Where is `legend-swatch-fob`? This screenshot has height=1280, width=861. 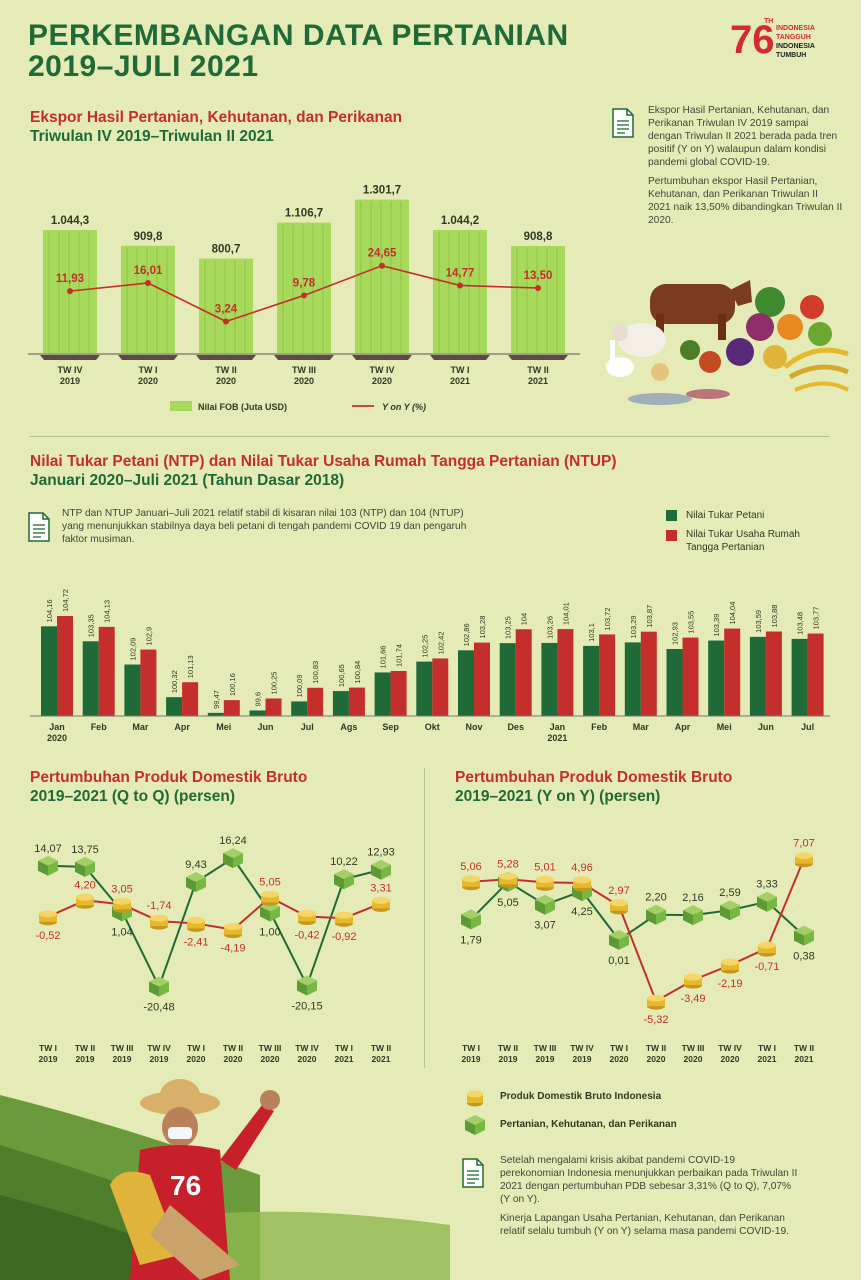
legend-swatch-fob is located at coordinates (181, 406).